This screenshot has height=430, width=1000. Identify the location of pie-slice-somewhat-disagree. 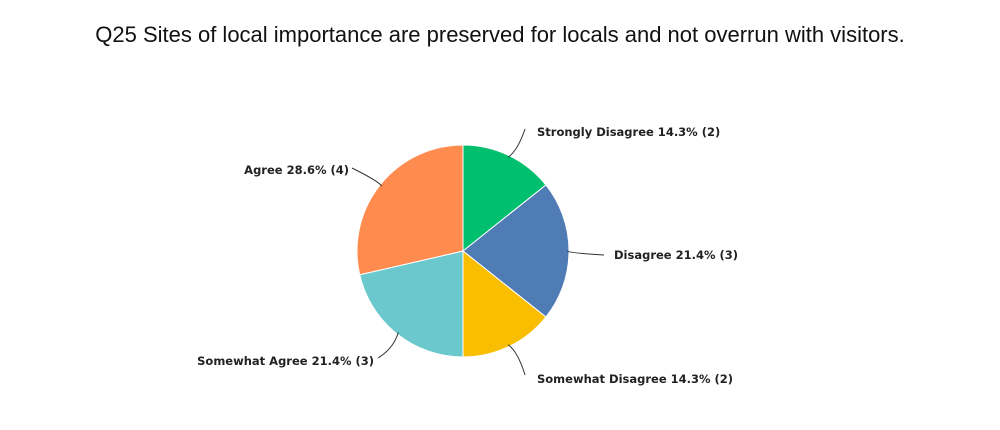
(504, 303).